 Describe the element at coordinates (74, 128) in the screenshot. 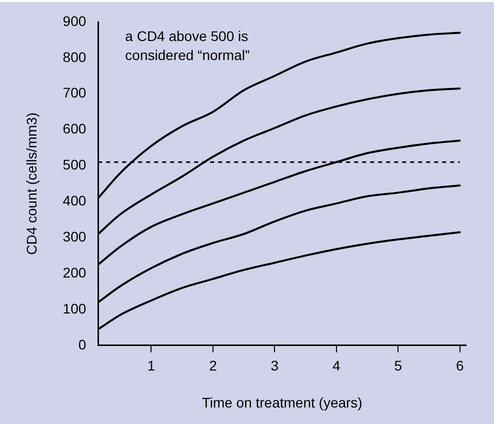

I see `y-tick-label: 600` at that location.